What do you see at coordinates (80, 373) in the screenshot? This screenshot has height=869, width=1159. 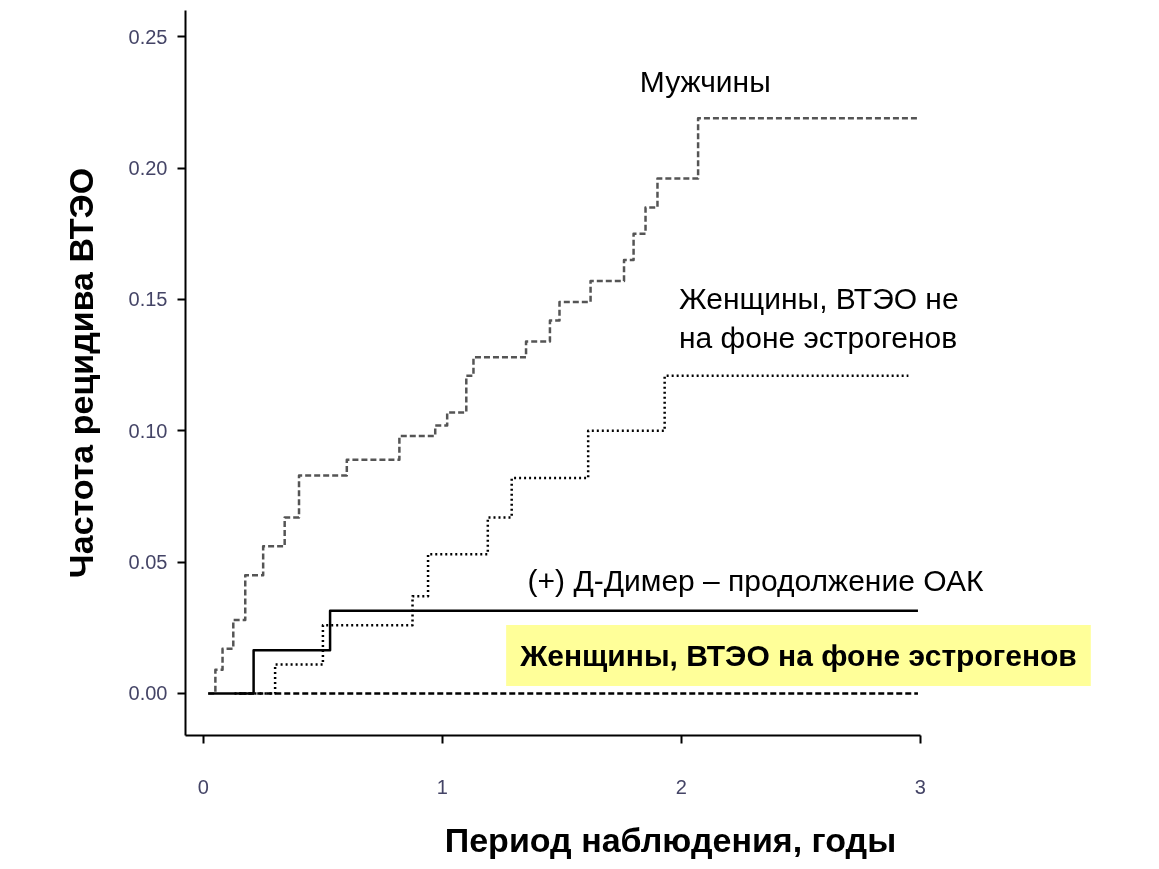 I see `y-axis-title: Частота рецидива ВТЭО` at bounding box center [80, 373].